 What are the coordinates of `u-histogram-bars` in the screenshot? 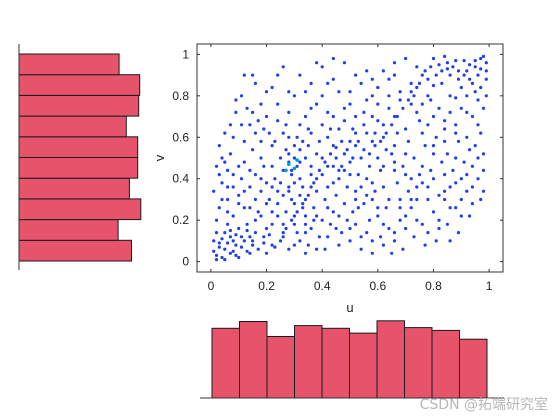 It's located at (349, 359).